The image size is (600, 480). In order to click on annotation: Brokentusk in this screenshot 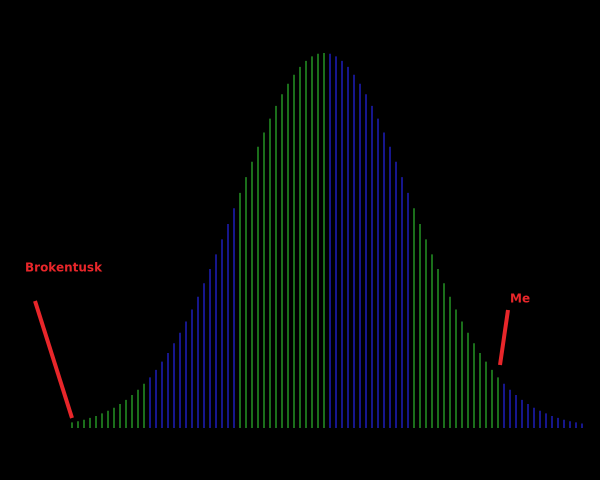, I will do `click(64, 268)`.